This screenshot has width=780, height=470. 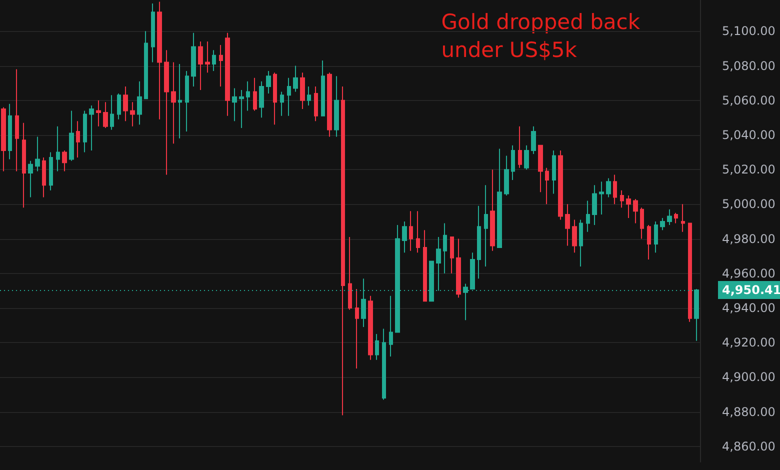 I want to click on y-tick-label: 5,080.00, so click(x=749, y=65).